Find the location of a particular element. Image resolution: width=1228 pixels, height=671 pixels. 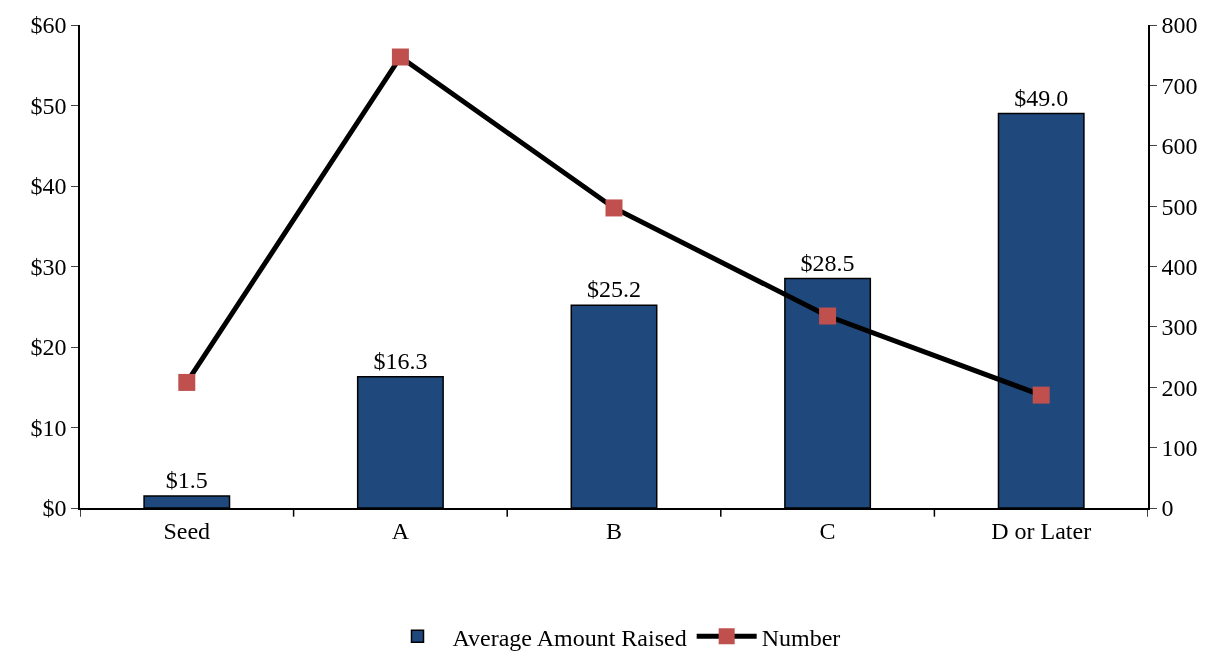

y2-tick-label: 500 is located at coordinates (1179, 206).